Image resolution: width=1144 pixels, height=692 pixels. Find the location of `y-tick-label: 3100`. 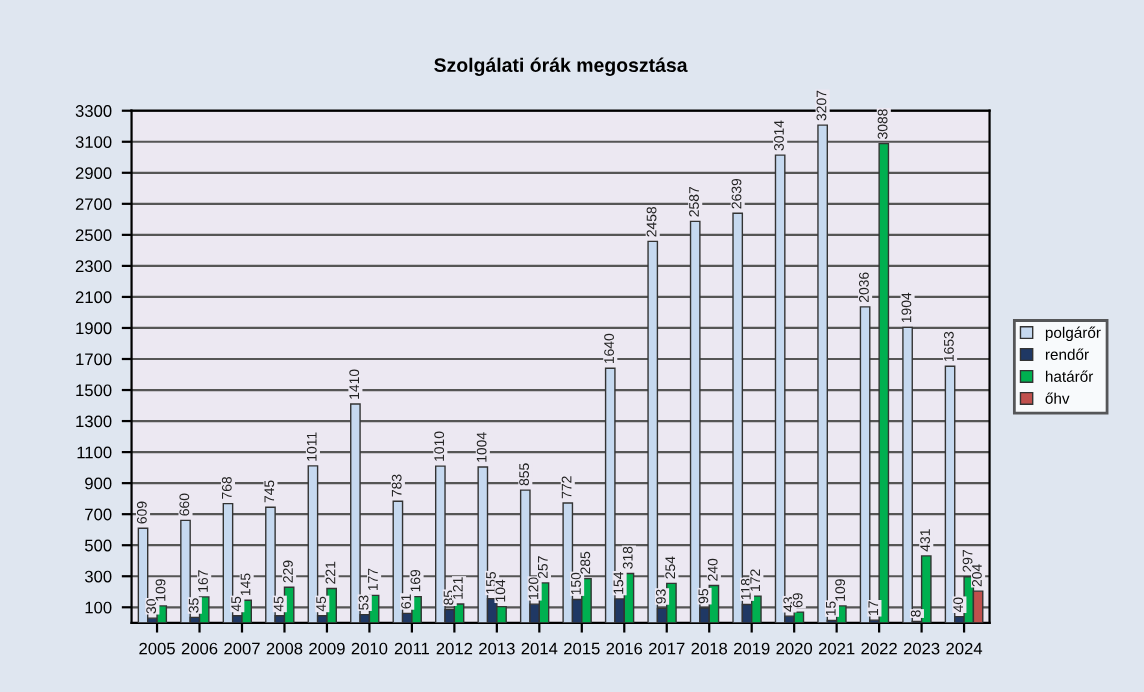

y-tick-label: 3100 is located at coordinates (93, 142).